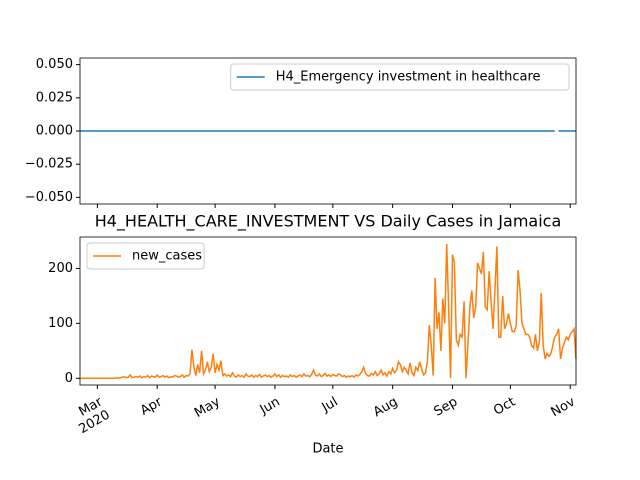 The height and width of the screenshot is (480, 640). I want to click on y-tick-label: −0.025, so click(49, 164).